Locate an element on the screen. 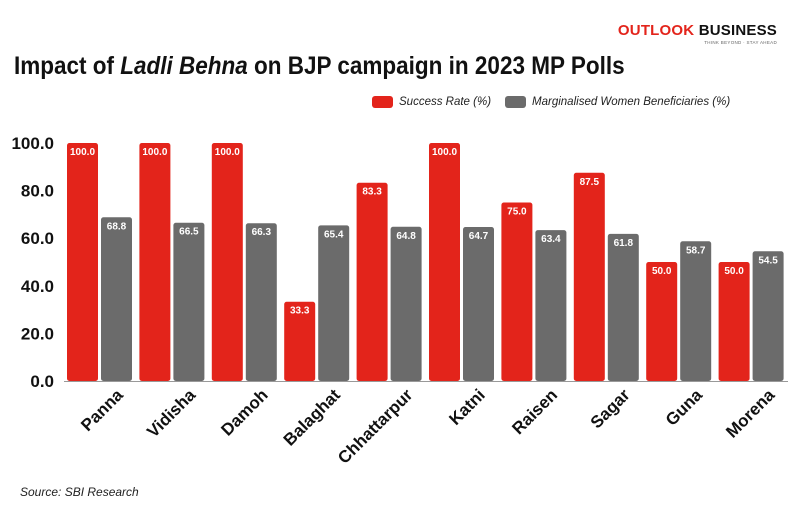  data-label-success-rate: 87.5 is located at coordinates (590, 182).